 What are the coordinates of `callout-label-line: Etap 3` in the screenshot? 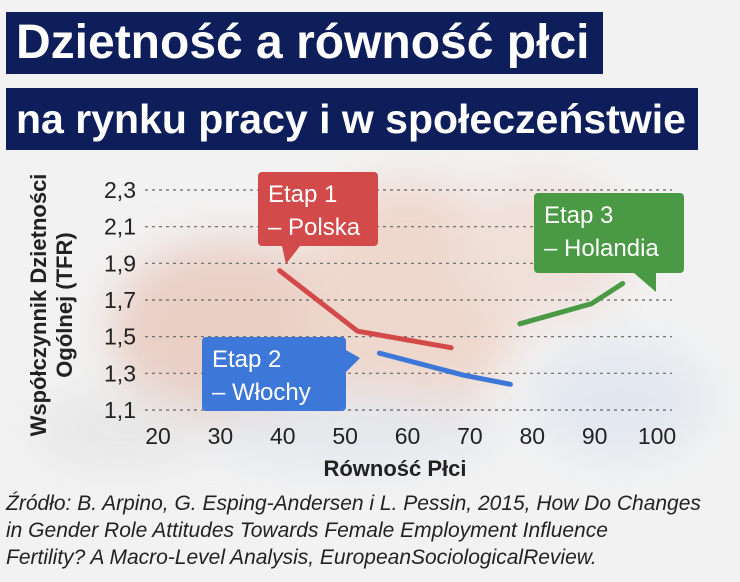 It's located at (578, 215).